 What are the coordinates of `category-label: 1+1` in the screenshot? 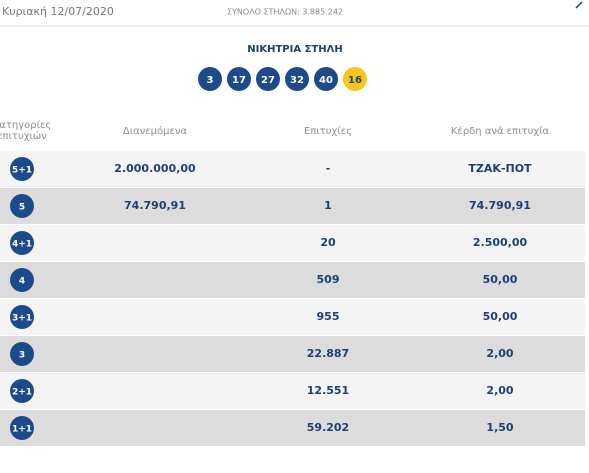 It's located at (22, 430).